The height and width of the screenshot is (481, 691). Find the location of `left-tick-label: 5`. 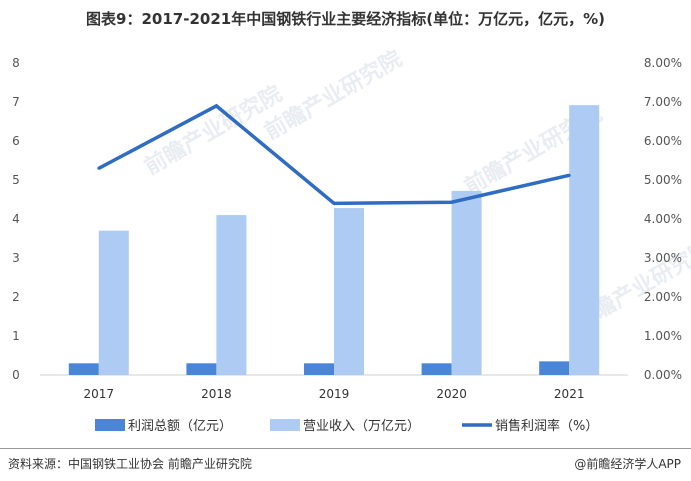

left-tick-label: 5 is located at coordinates (16, 180).